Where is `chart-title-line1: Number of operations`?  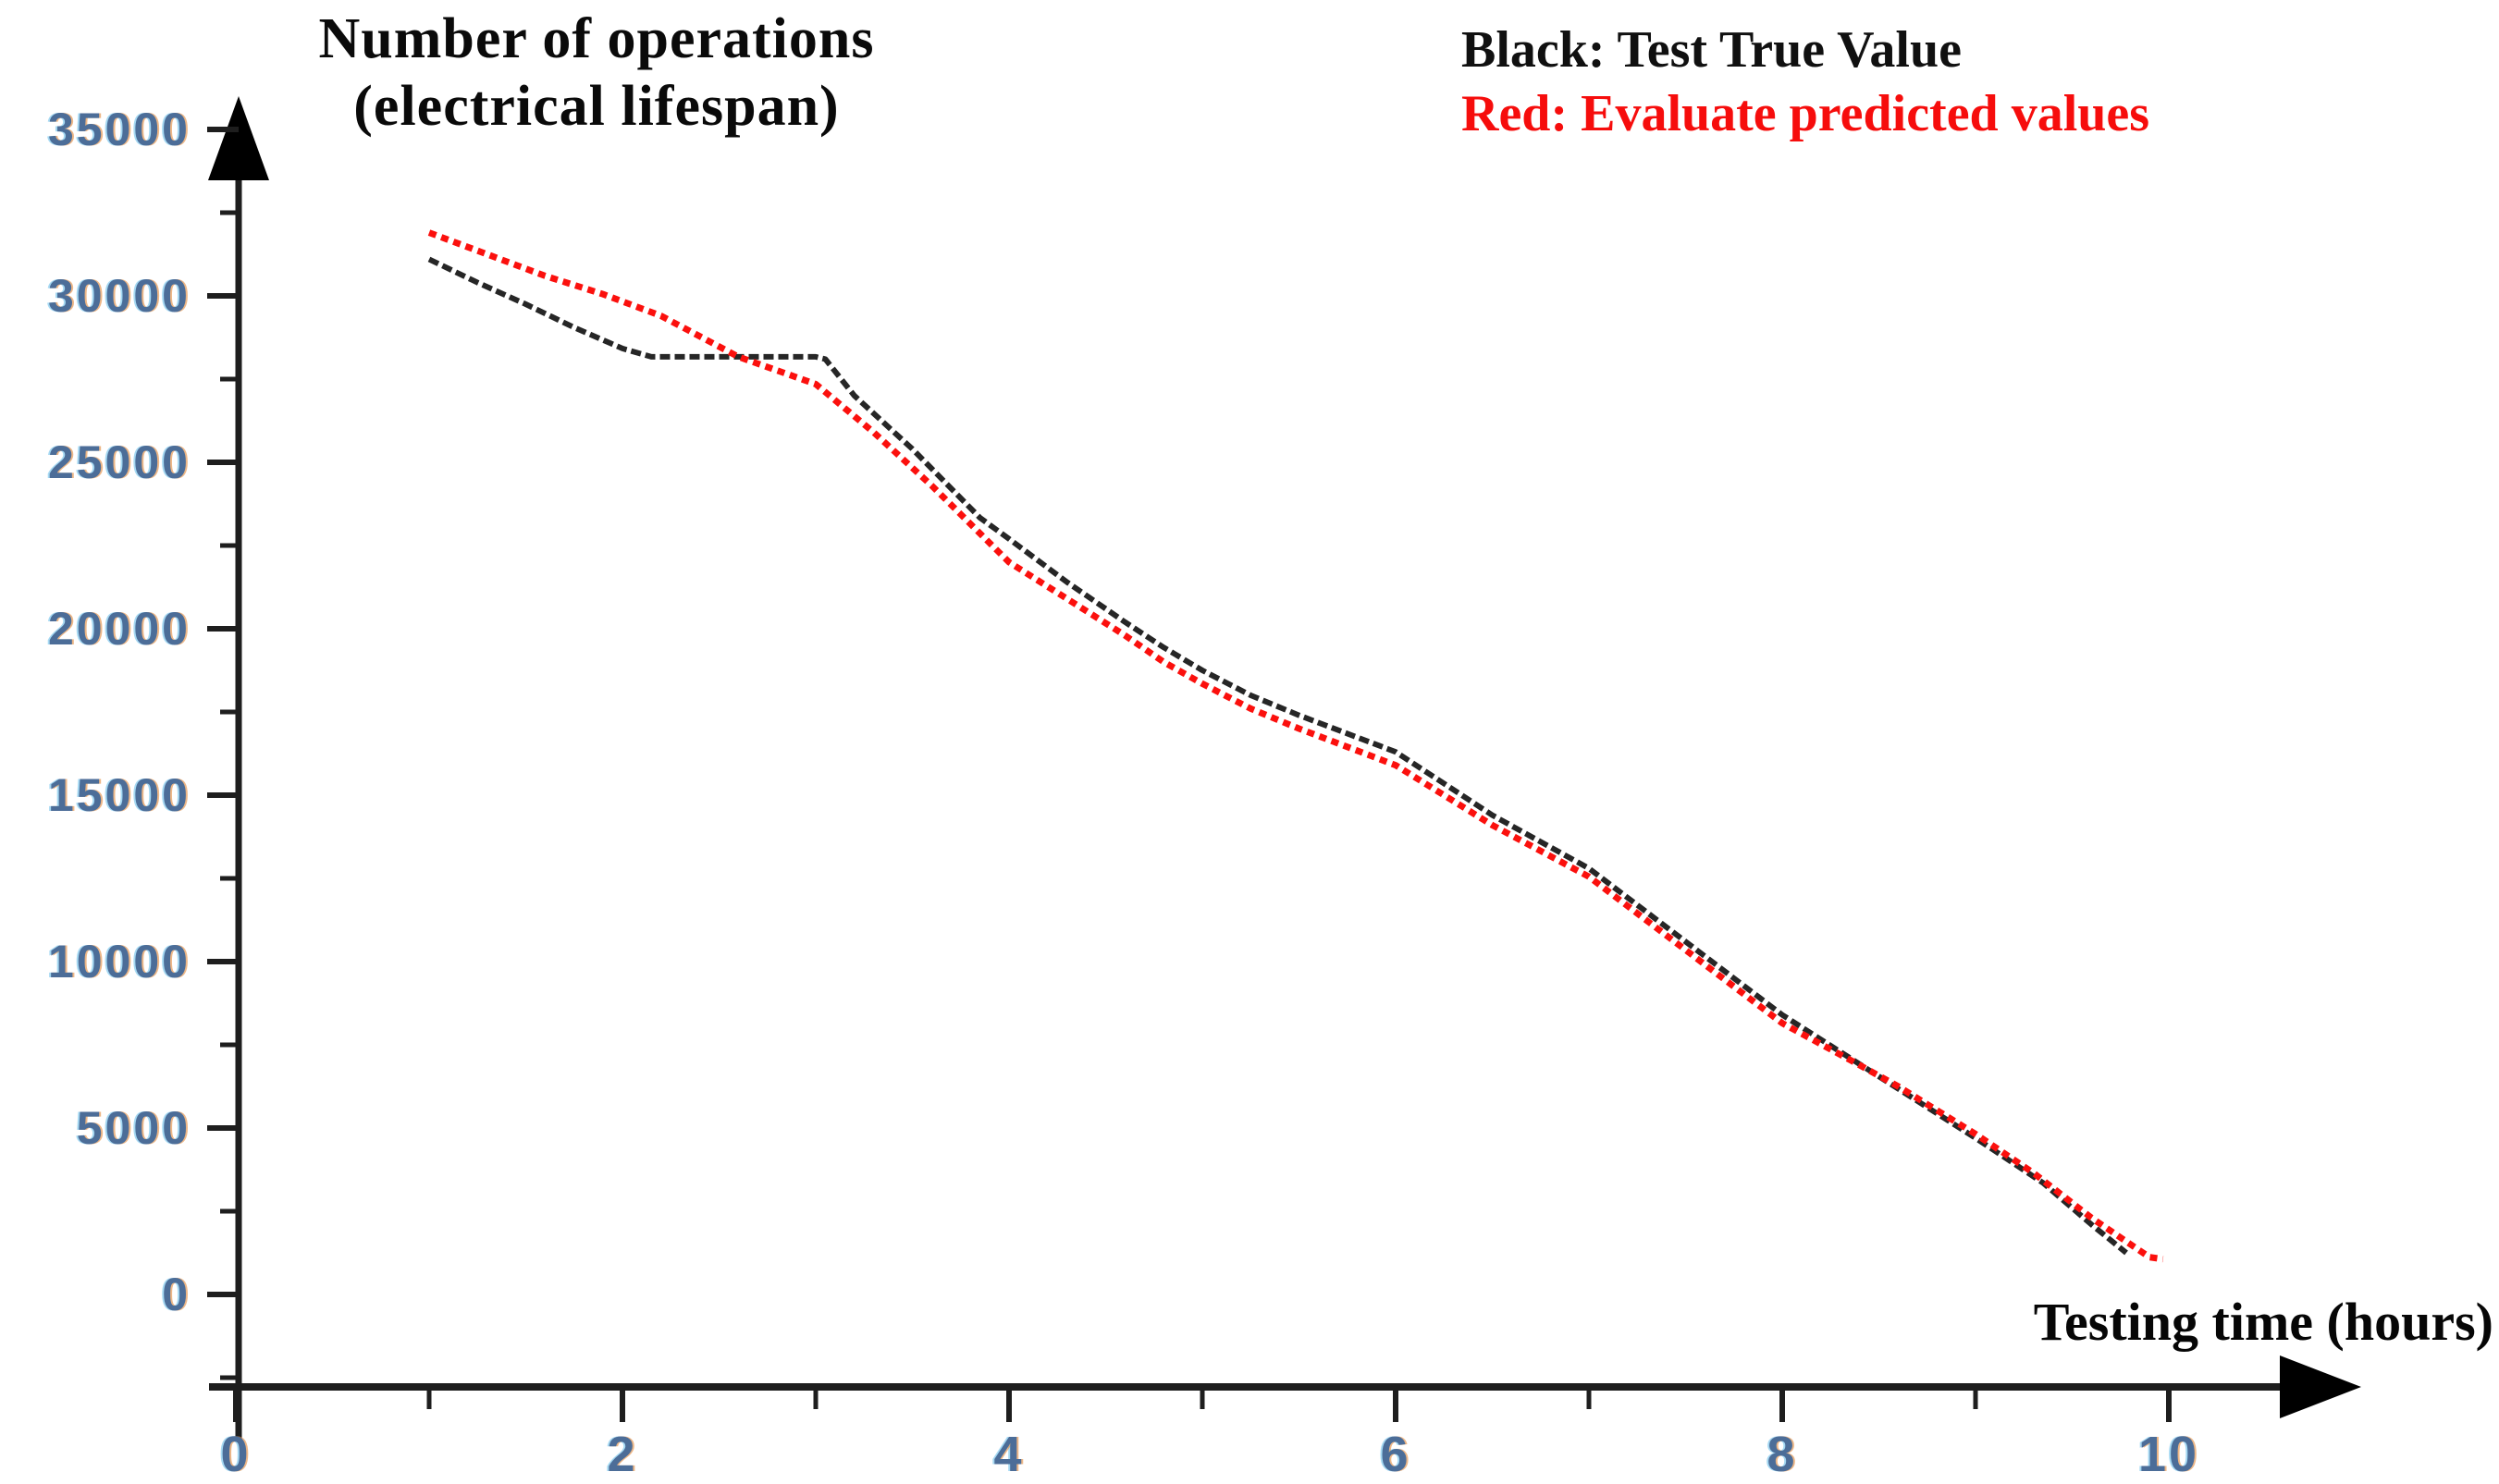 chart-title-line1: Number of operations is located at coordinates (596, 38).